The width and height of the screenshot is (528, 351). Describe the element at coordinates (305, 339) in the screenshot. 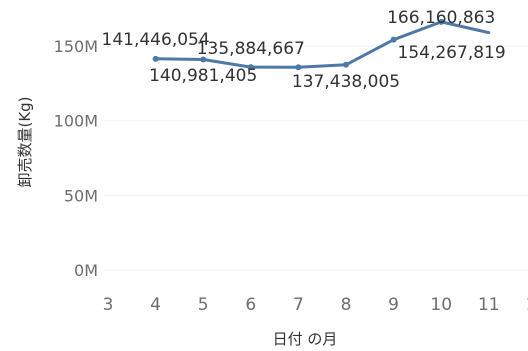

I see `x-axis-title: 日付 の月` at that location.